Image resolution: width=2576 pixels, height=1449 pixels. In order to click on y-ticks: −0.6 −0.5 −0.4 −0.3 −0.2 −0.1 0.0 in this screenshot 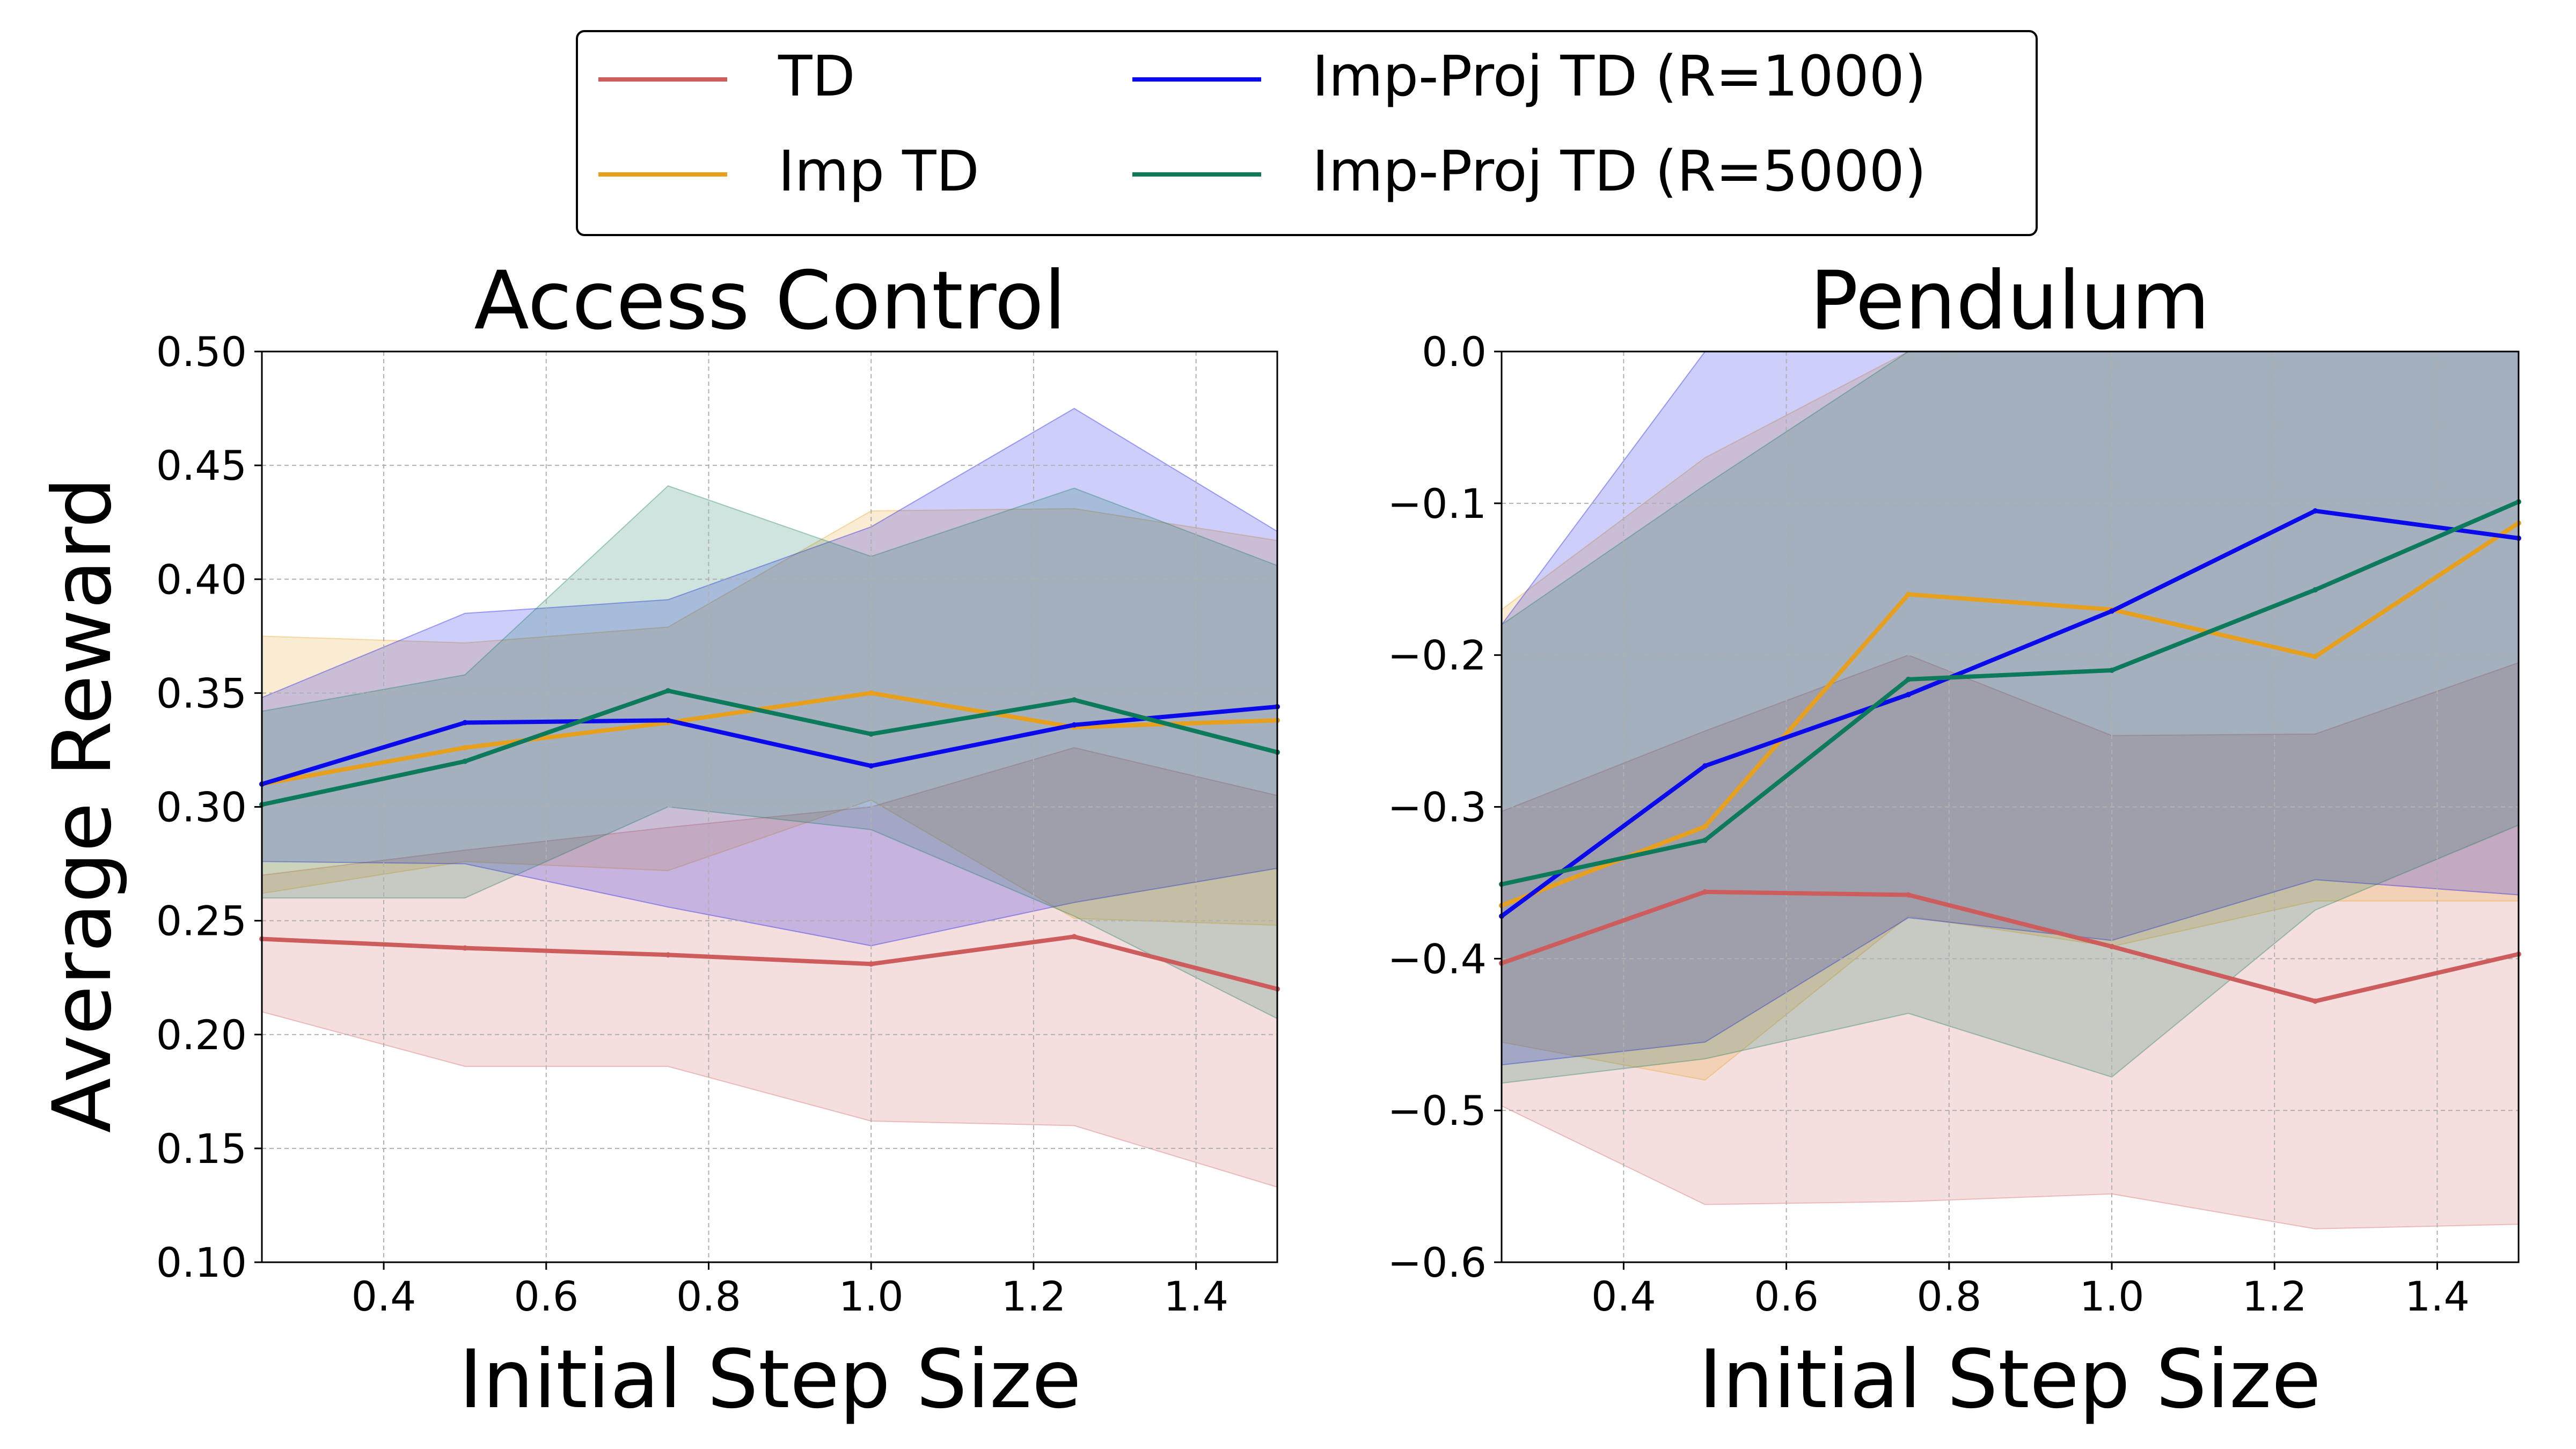, I will do `click(1444, 807)`.